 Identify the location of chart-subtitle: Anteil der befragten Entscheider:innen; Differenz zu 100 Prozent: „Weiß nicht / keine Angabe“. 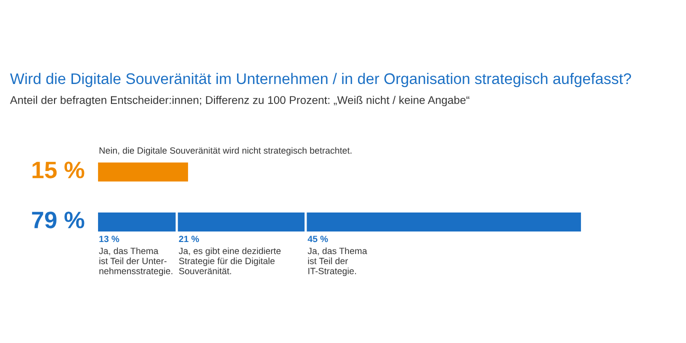
(240, 101).